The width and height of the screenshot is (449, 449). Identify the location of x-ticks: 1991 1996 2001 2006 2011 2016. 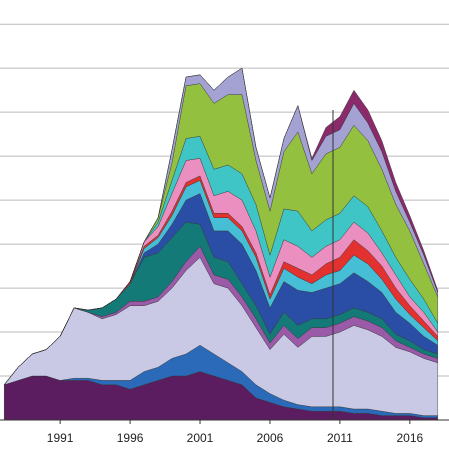
(235, 432).